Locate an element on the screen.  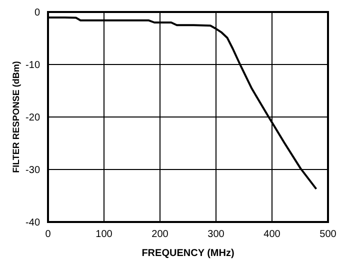
y-axis-title: FILTER RESPONSE (dBm) is located at coordinates (16, 117).